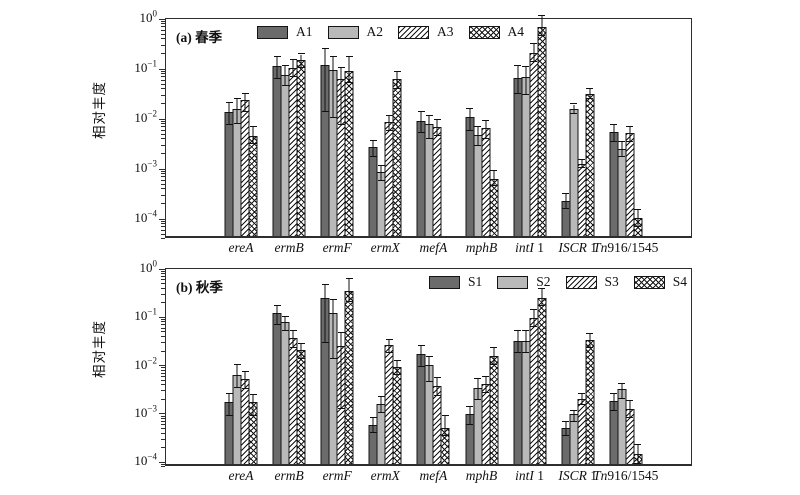 This screenshot has width=800, height=495. I want to click on y-tick-label: 10⁻², so click(145, 116).